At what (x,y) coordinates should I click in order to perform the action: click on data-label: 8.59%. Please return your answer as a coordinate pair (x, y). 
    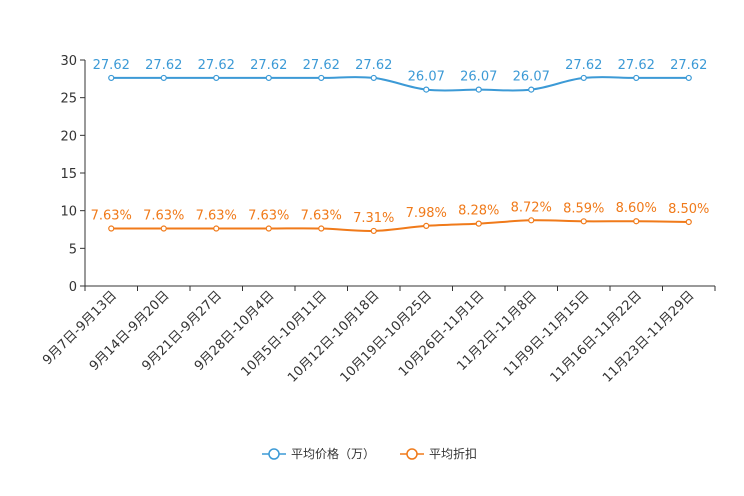
    Looking at the image, I should click on (583, 208).